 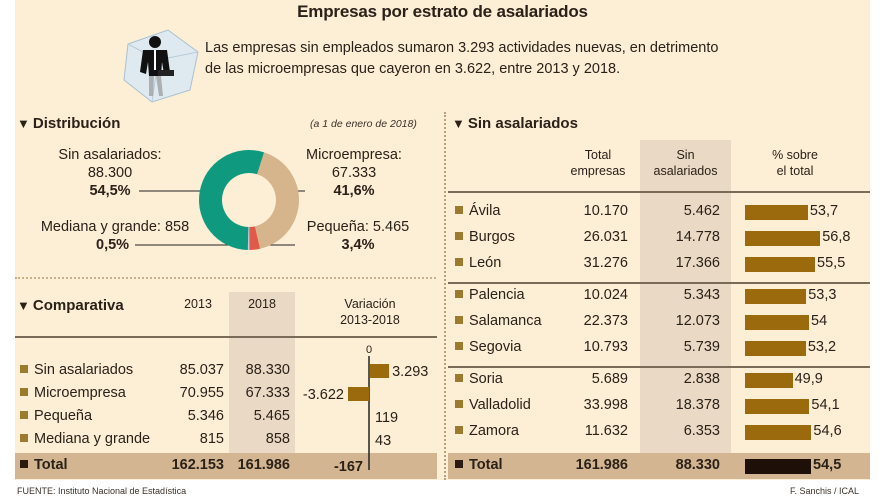 What do you see at coordinates (323, 395) in the screenshot?
I see `variacion-label: -3.622` at bounding box center [323, 395].